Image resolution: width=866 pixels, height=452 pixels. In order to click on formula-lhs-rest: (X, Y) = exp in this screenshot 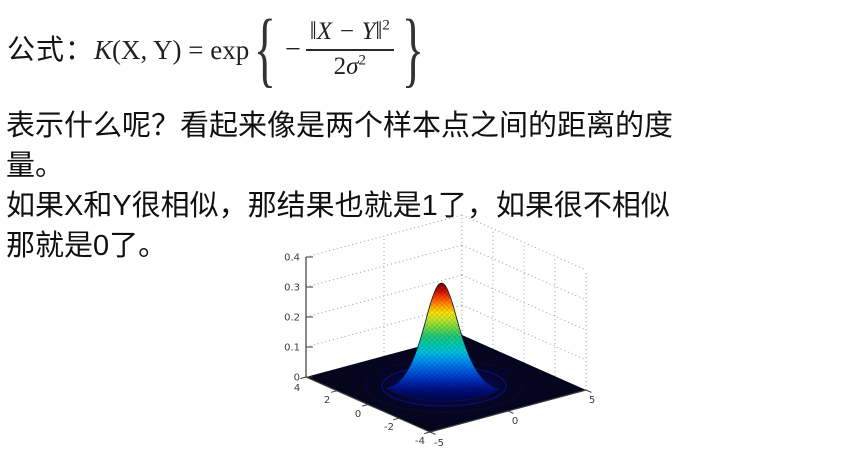, I will do `click(181, 49)`.